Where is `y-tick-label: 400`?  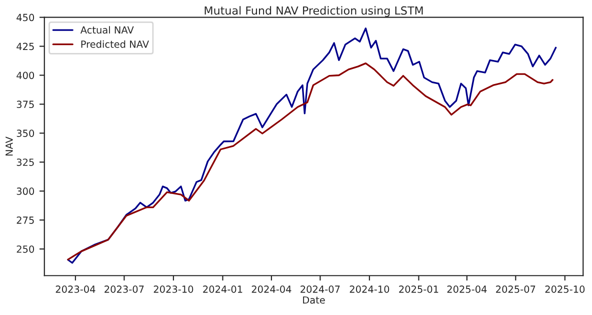
y-tick-label: 400 is located at coordinates (25, 76).